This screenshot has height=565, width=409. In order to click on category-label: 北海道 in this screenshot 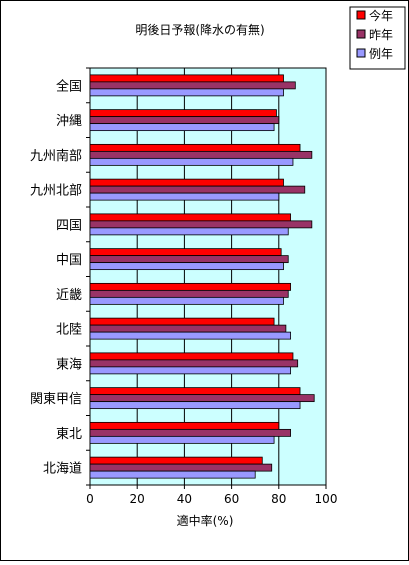, I will do `click(62, 469)`.